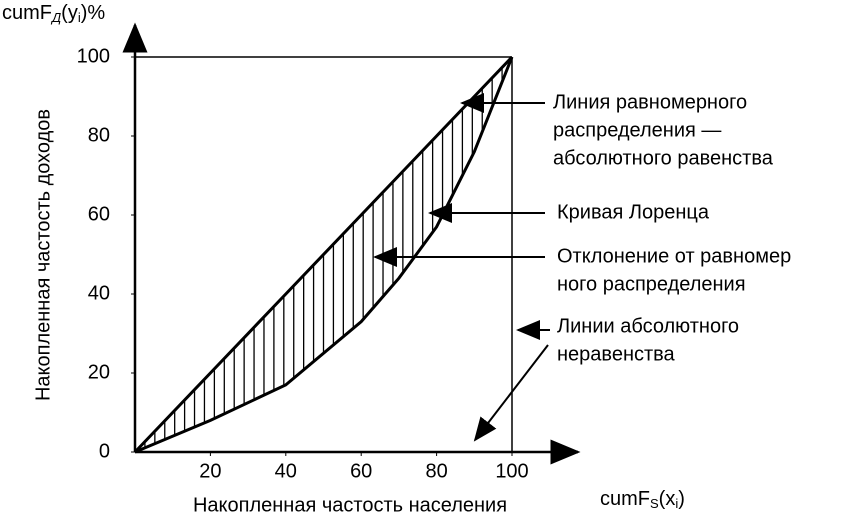  What do you see at coordinates (436, 471) in the screenshot?
I see `x-tick-label: 80` at bounding box center [436, 471].